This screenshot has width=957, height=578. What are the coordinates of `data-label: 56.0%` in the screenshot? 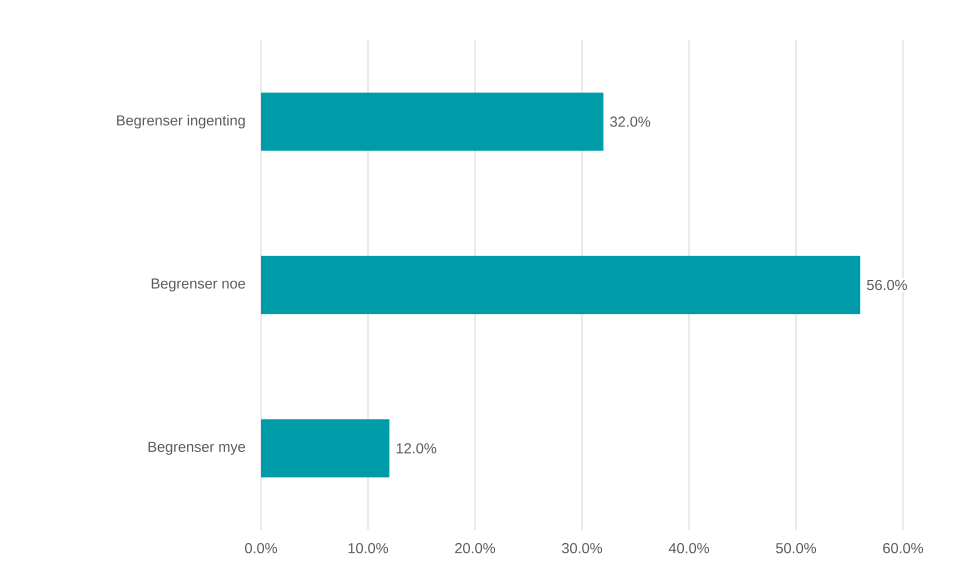 It's located at (886, 285).